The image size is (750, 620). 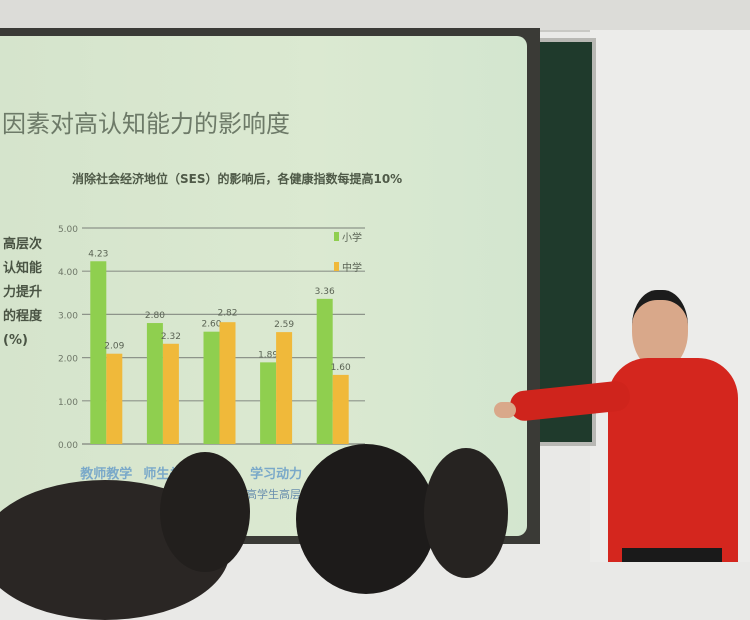 I want to click on y-axis-label-line: 认知能, so click(x=22, y=268).